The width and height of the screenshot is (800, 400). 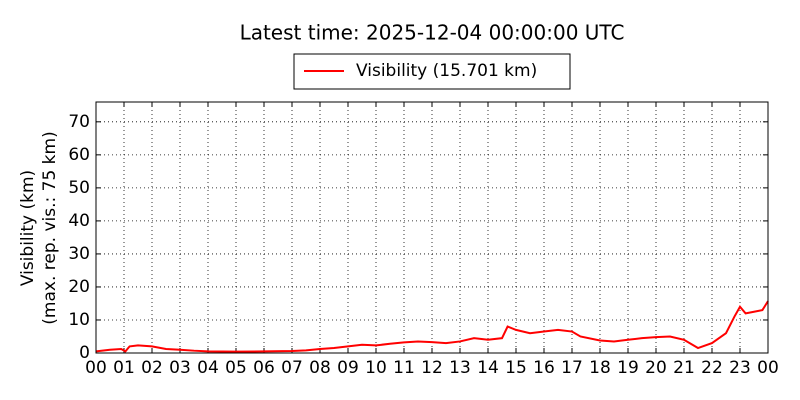 What do you see at coordinates (79, 221) in the screenshot?
I see `y-tick-label: 40` at bounding box center [79, 221].